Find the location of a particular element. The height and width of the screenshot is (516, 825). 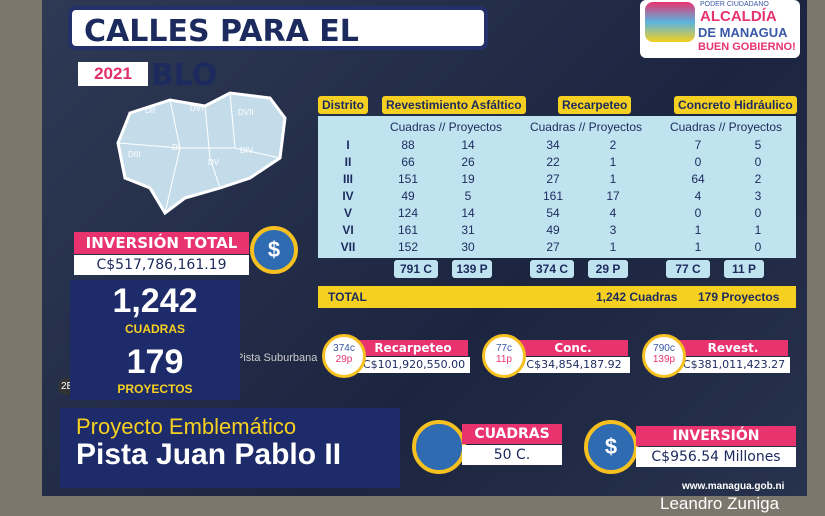

logo-text: ALCALDÍA is located at coordinates (738, 16).